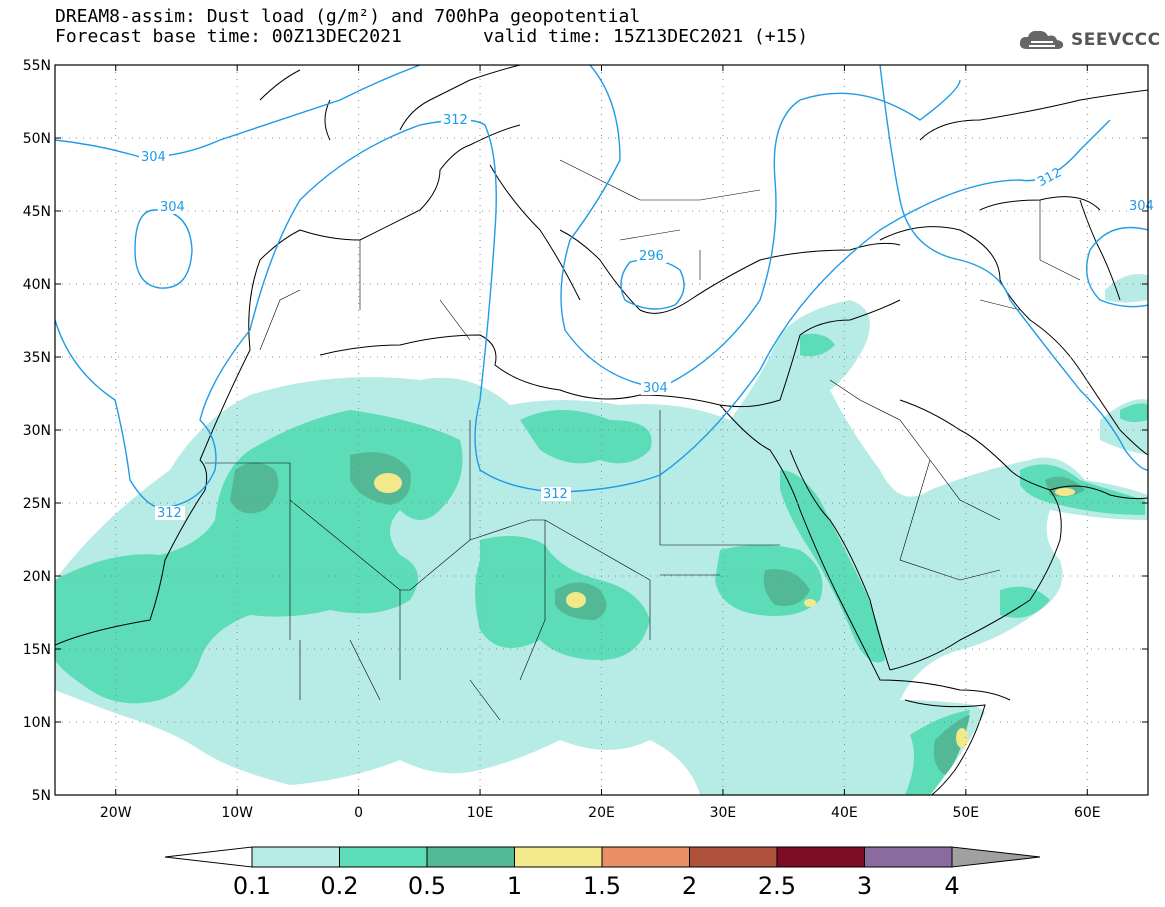 Image resolution: width=1165 pixels, height=907 pixels. I want to click on colorbar-labels: 0.1 0.2 0.5 1 1.5 2 2.5 3 4, so click(596, 886).